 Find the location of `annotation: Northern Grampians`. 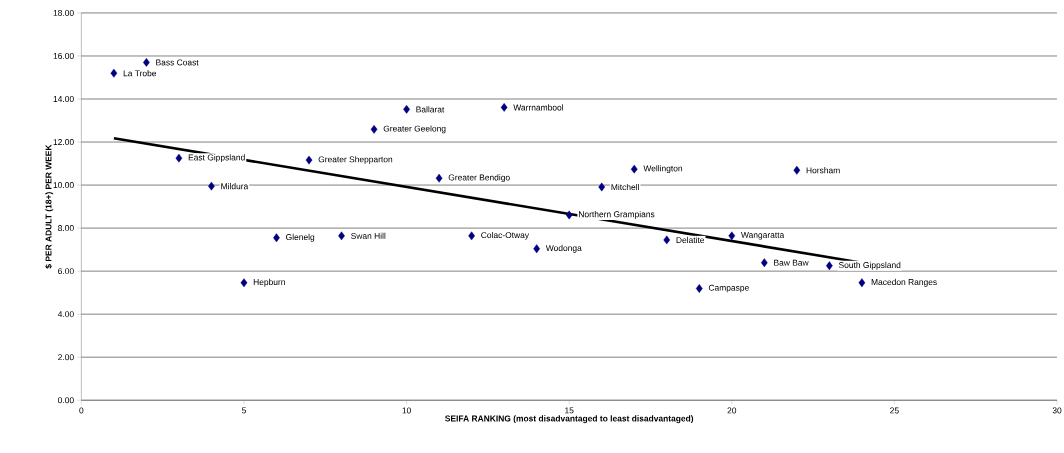

annotation: Northern Grampians is located at coordinates (617, 215).